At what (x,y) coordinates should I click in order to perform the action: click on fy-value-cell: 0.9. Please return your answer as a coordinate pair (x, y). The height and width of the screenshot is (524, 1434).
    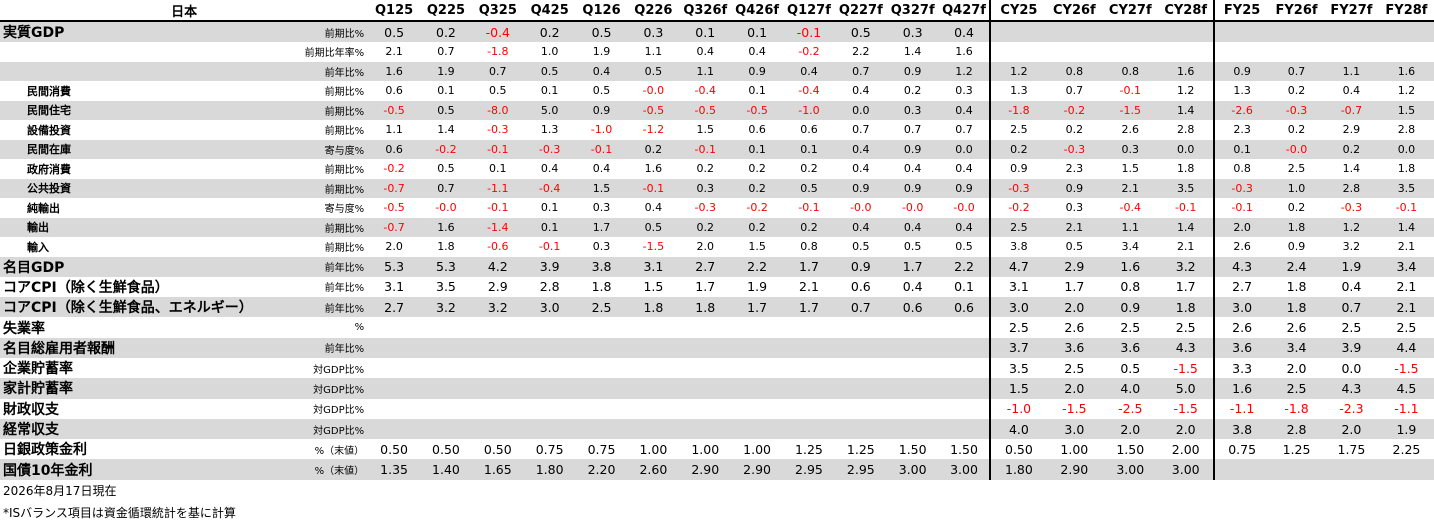
    Looking at the image, I should click on (1296, 247).